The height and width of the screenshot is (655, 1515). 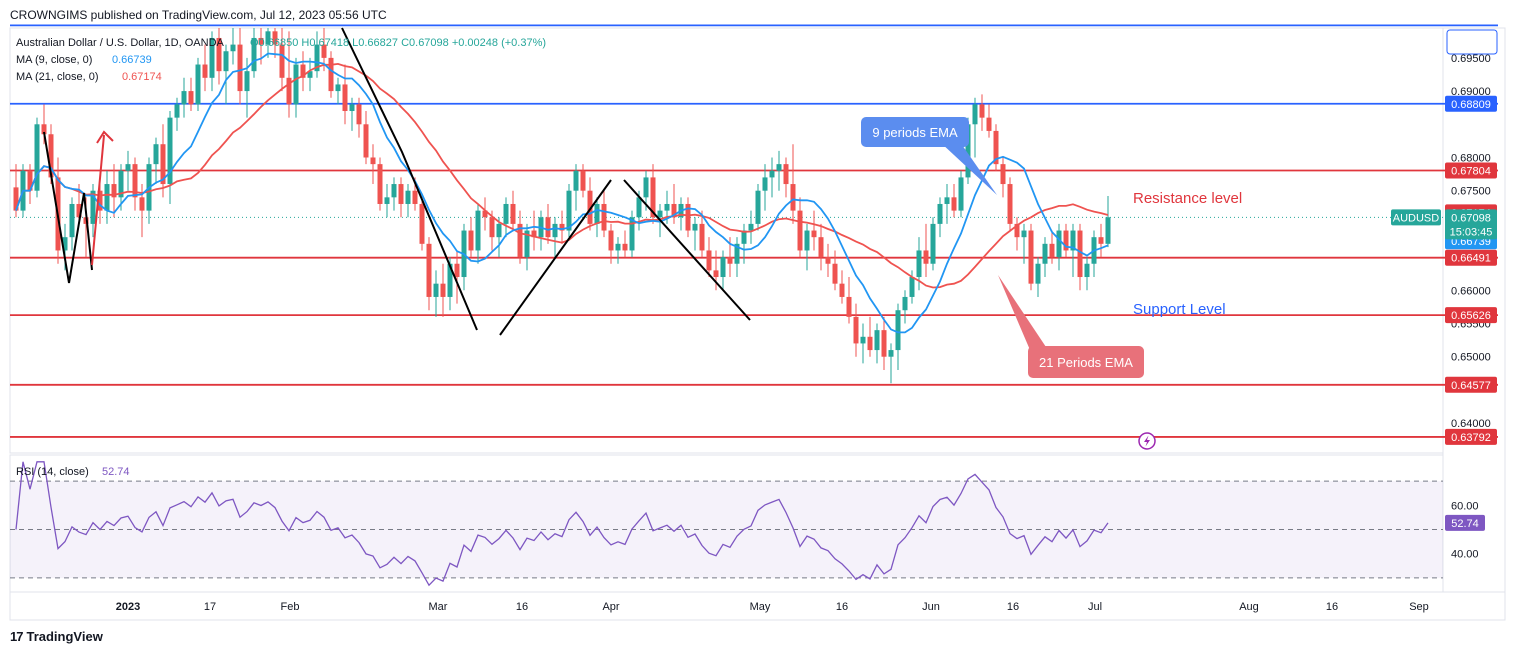 I want to click on price-scale-box, so click(x=1472, y=42).